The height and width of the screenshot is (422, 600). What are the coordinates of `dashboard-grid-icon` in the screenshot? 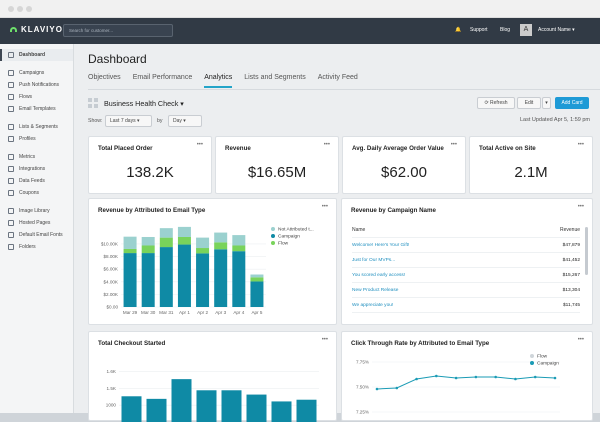 It's located at (93, 103).